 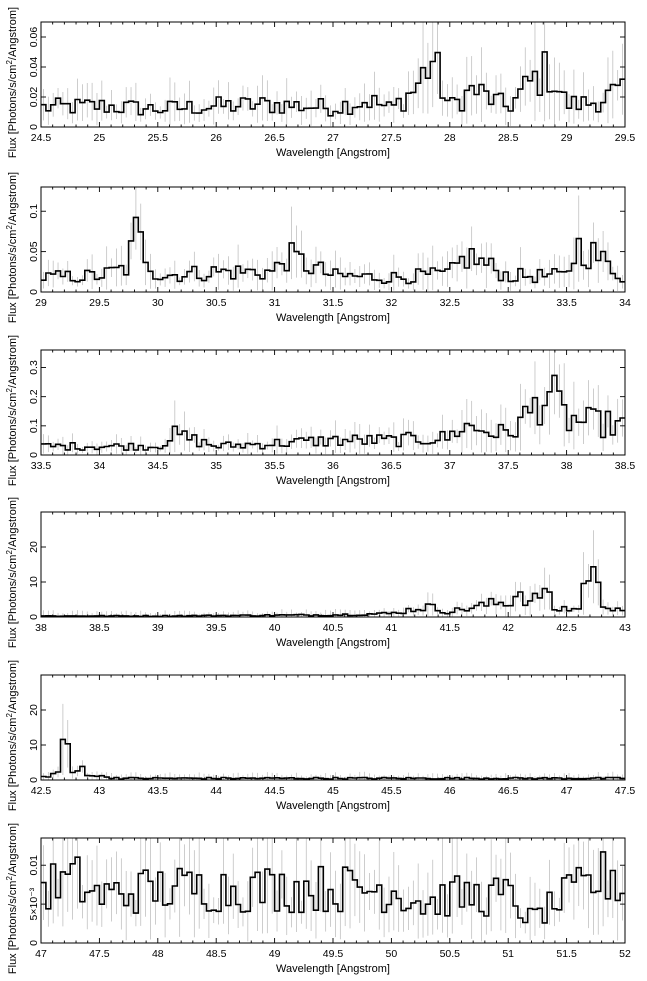 What do you see at coordinates (34, 67) in the screenshot?
I see `y-tick-label: 0.04` at bounding box center [34, 67].